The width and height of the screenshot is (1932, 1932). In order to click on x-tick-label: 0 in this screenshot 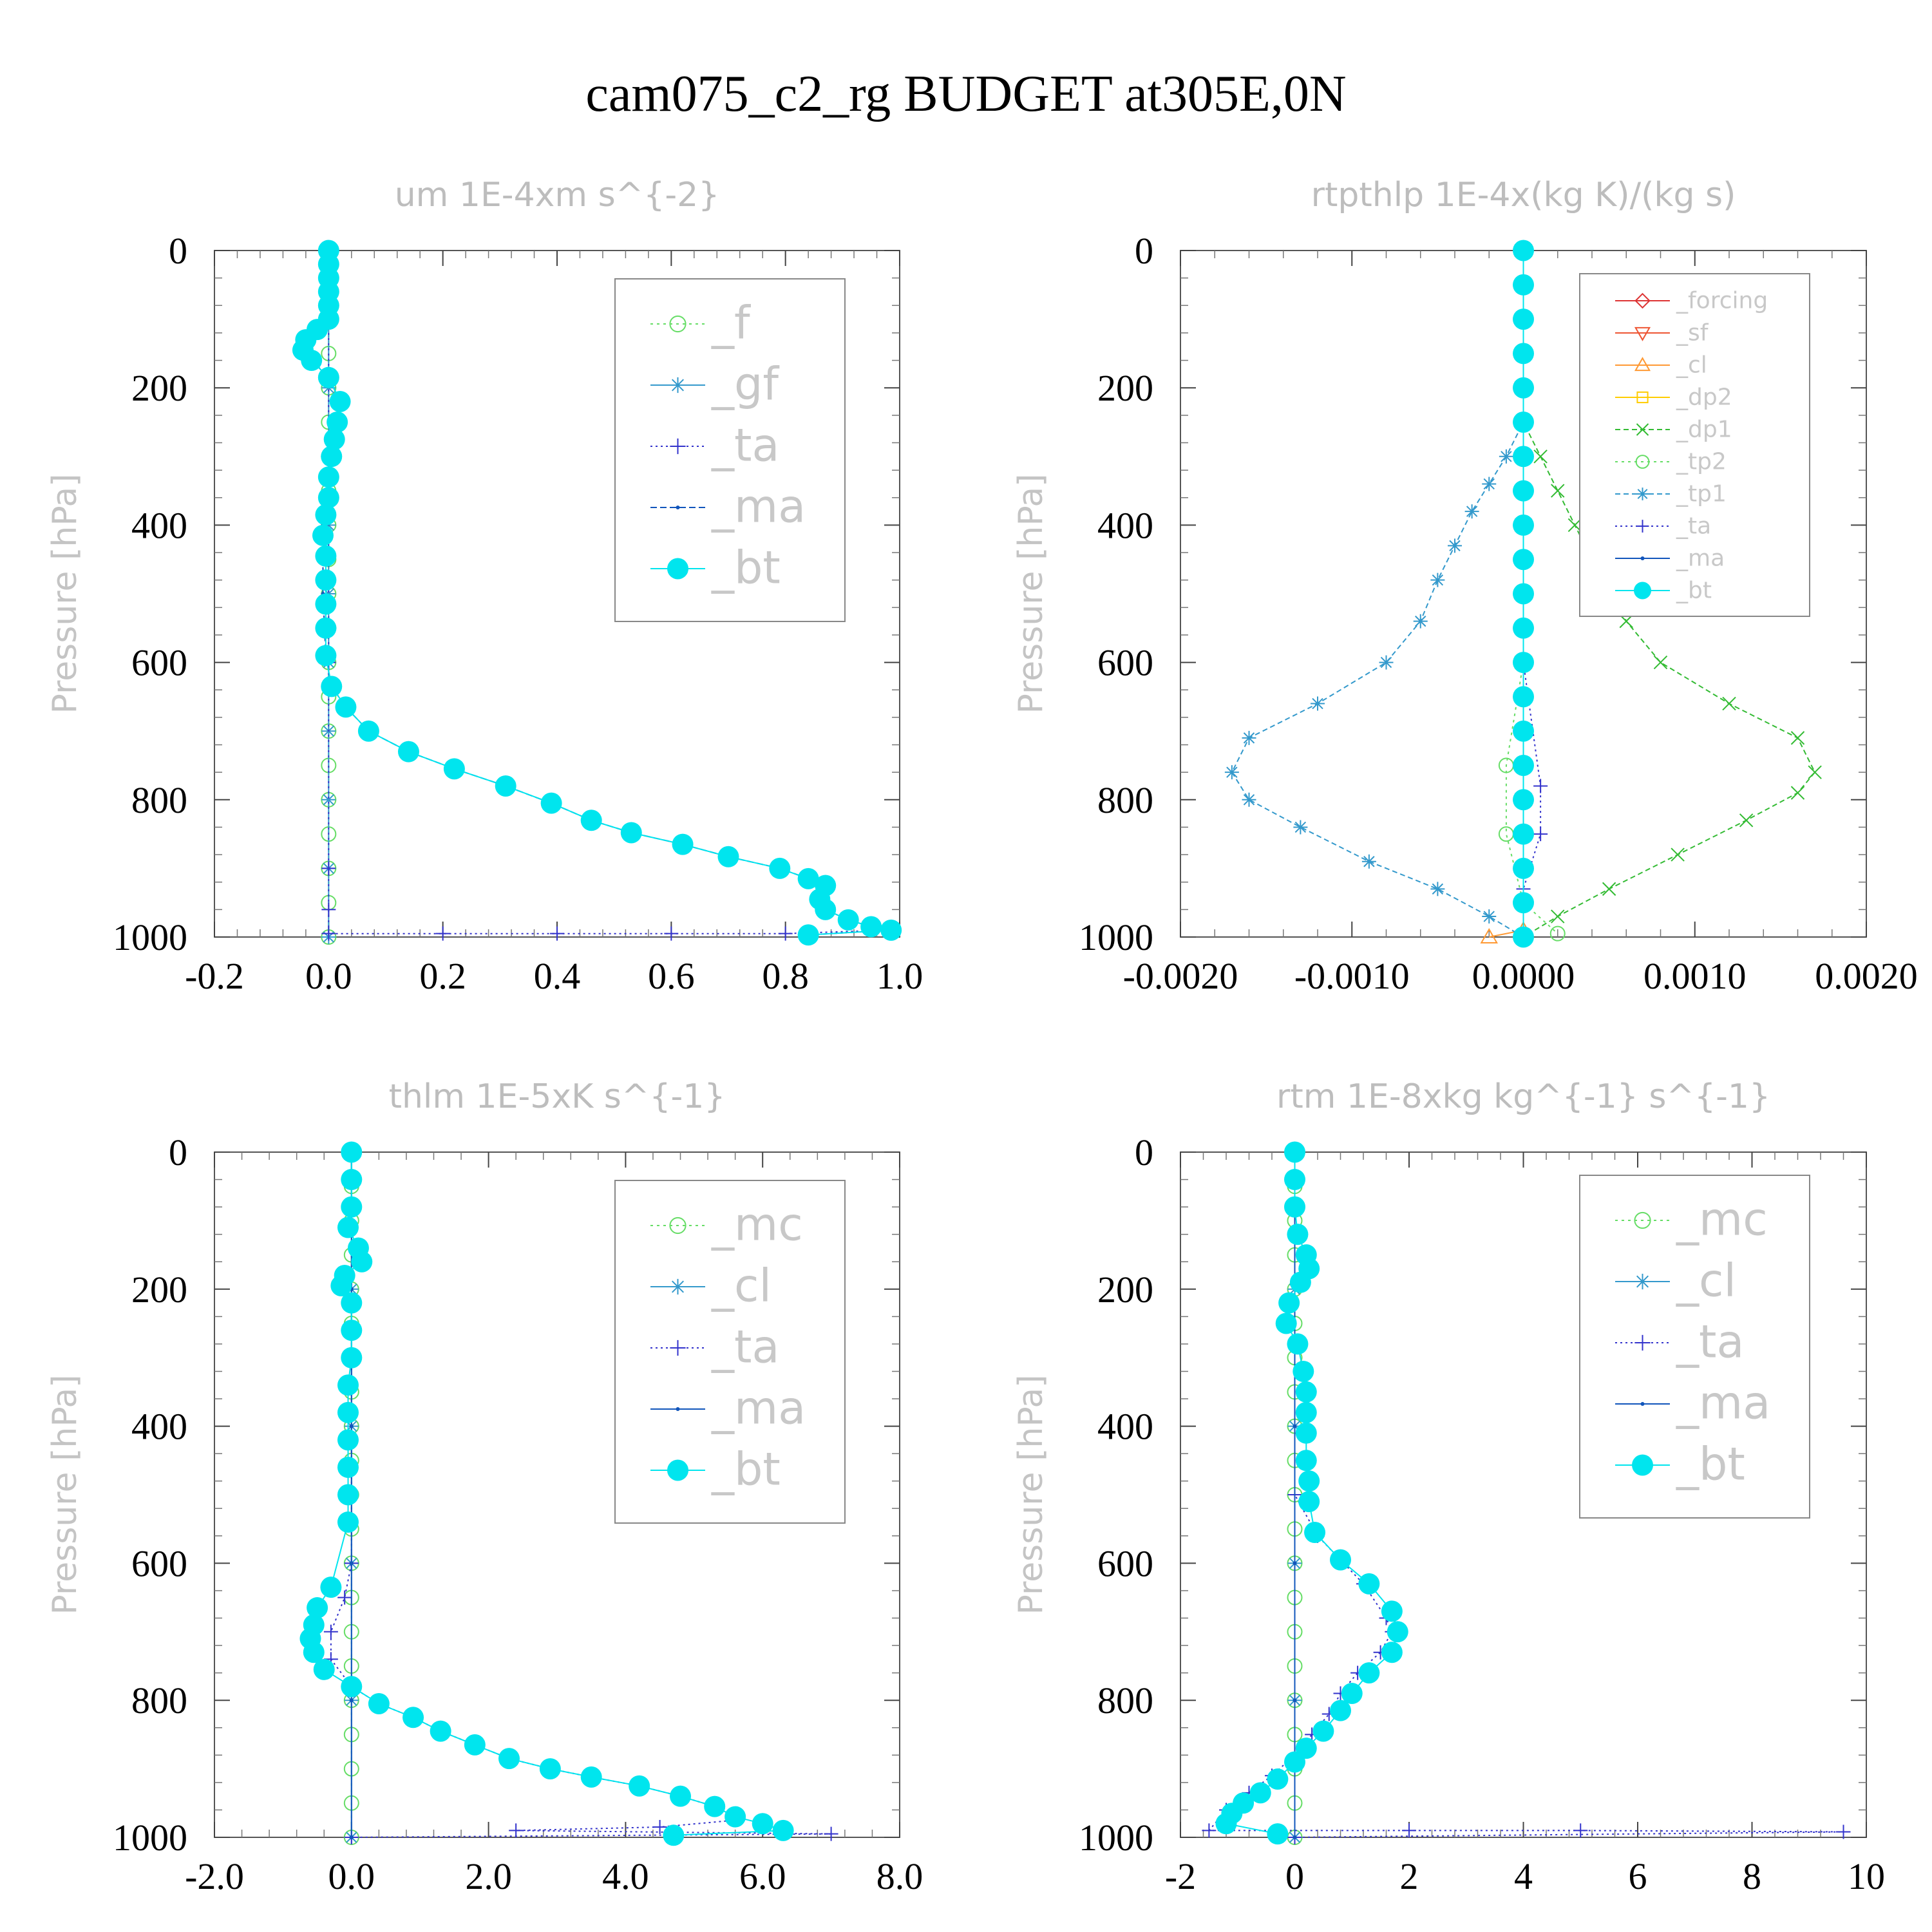, I will do `click(1294, 1876)`.